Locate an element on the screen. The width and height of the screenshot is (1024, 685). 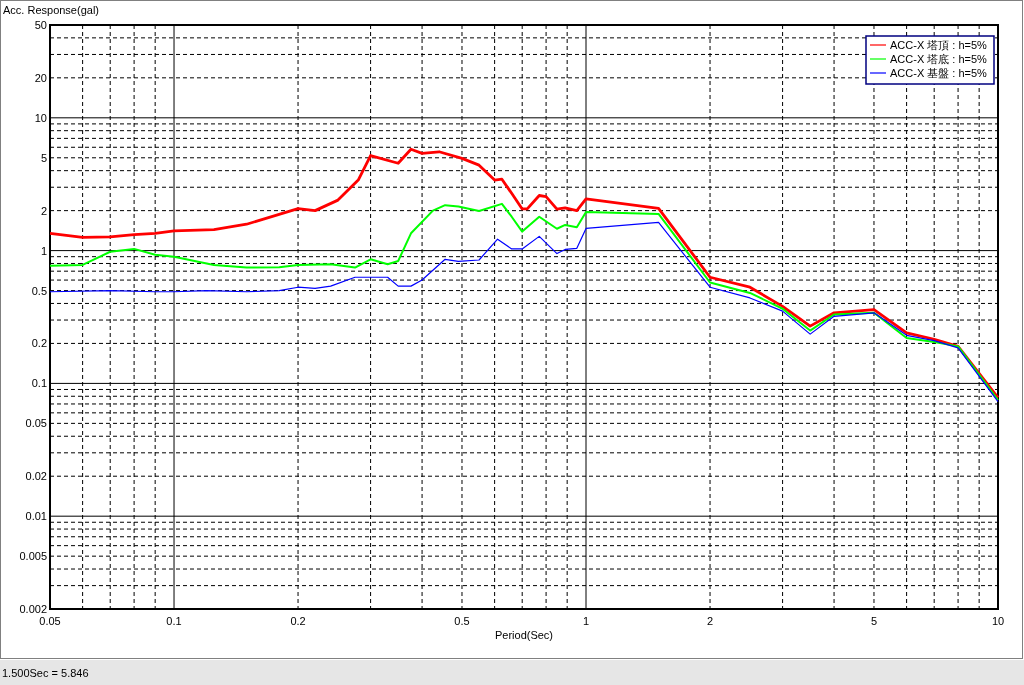
y-tick-label: 0.01 is located at coordinates (36, 516).